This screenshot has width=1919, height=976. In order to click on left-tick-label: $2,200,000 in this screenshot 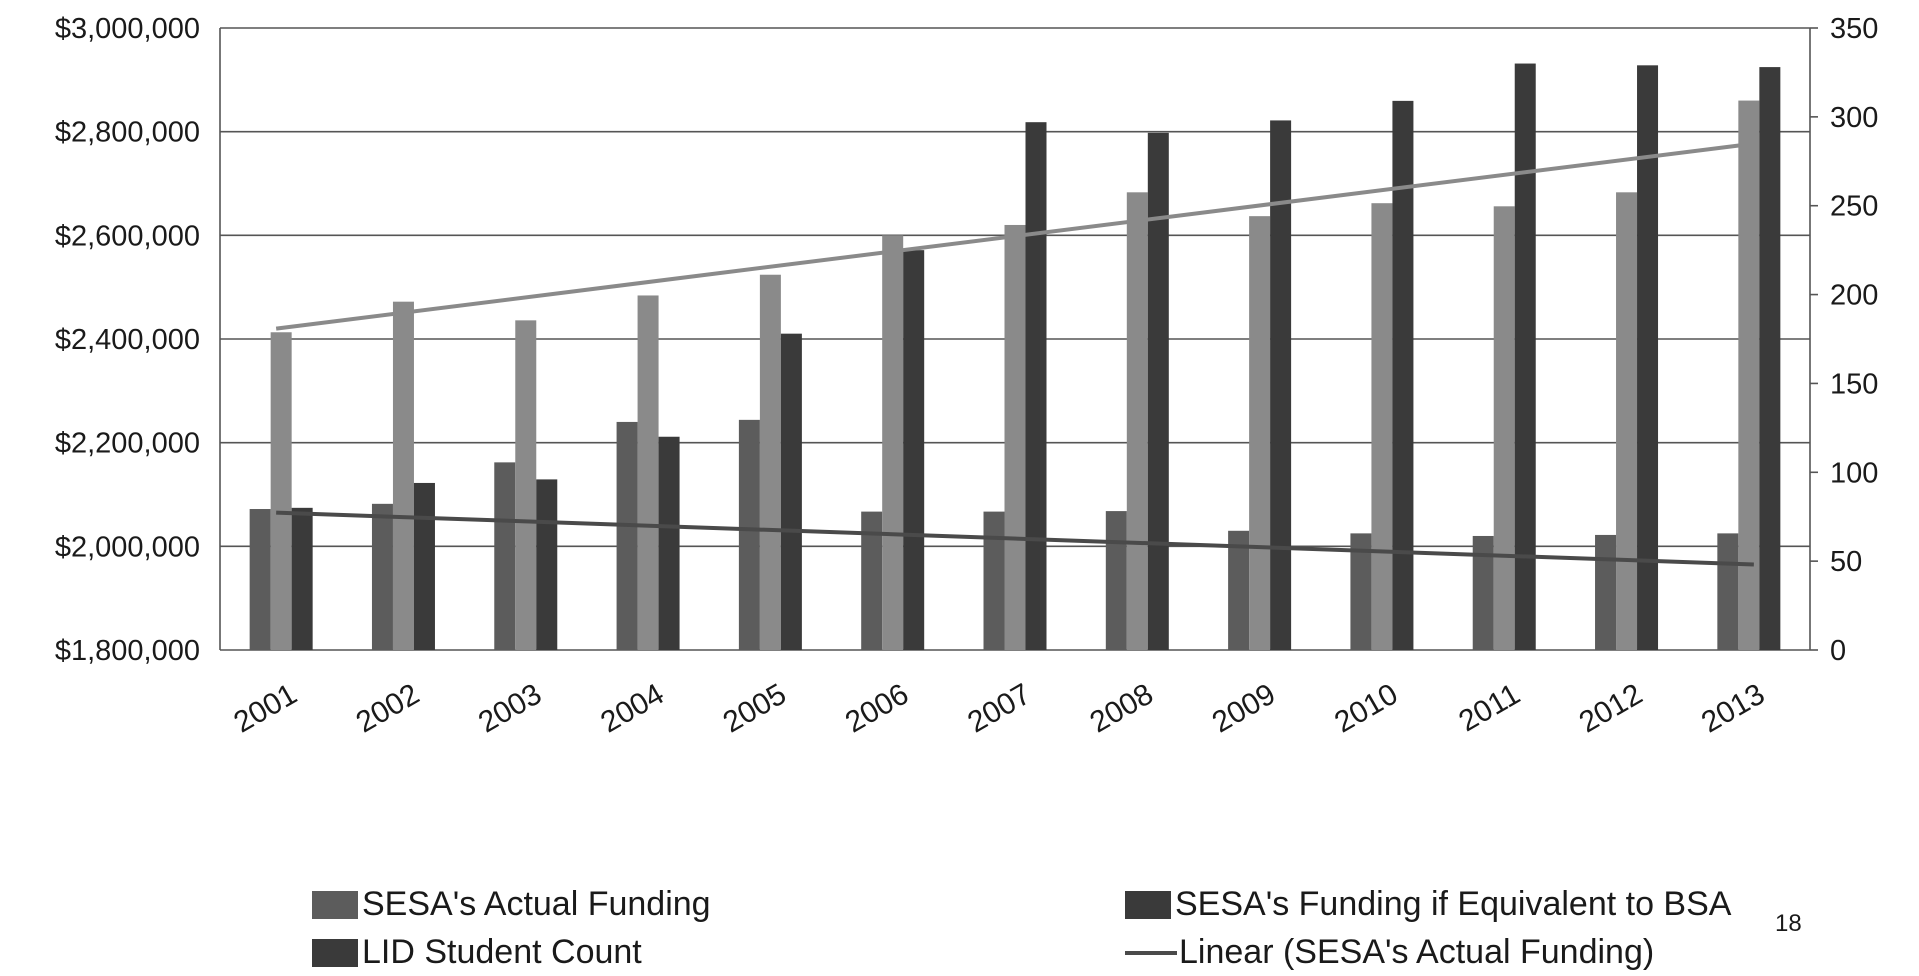, I will do `click(127, 444)`.